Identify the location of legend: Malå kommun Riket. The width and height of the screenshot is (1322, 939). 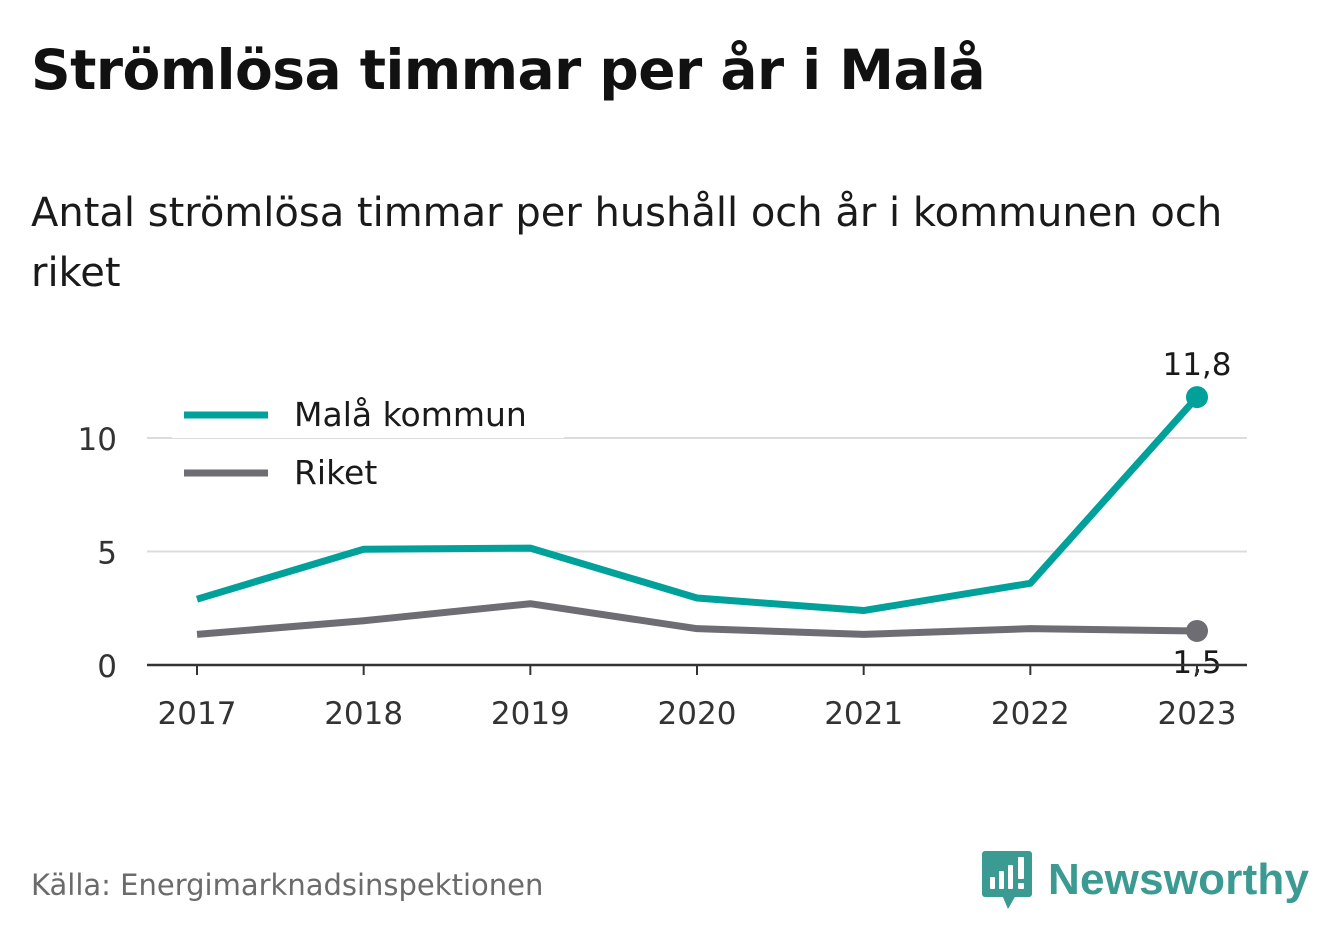
(368, 442).